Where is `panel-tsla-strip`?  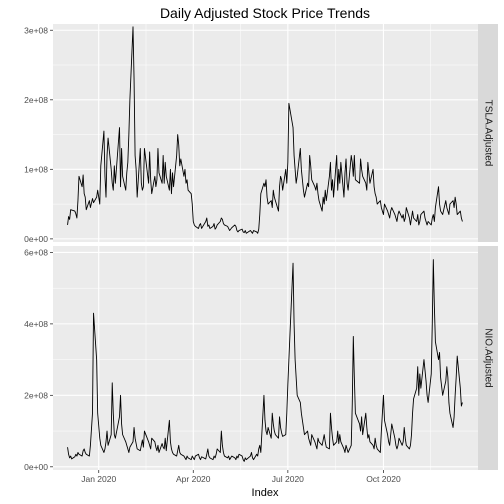 panel-tsla-strip is located at coordinates (488, 133).